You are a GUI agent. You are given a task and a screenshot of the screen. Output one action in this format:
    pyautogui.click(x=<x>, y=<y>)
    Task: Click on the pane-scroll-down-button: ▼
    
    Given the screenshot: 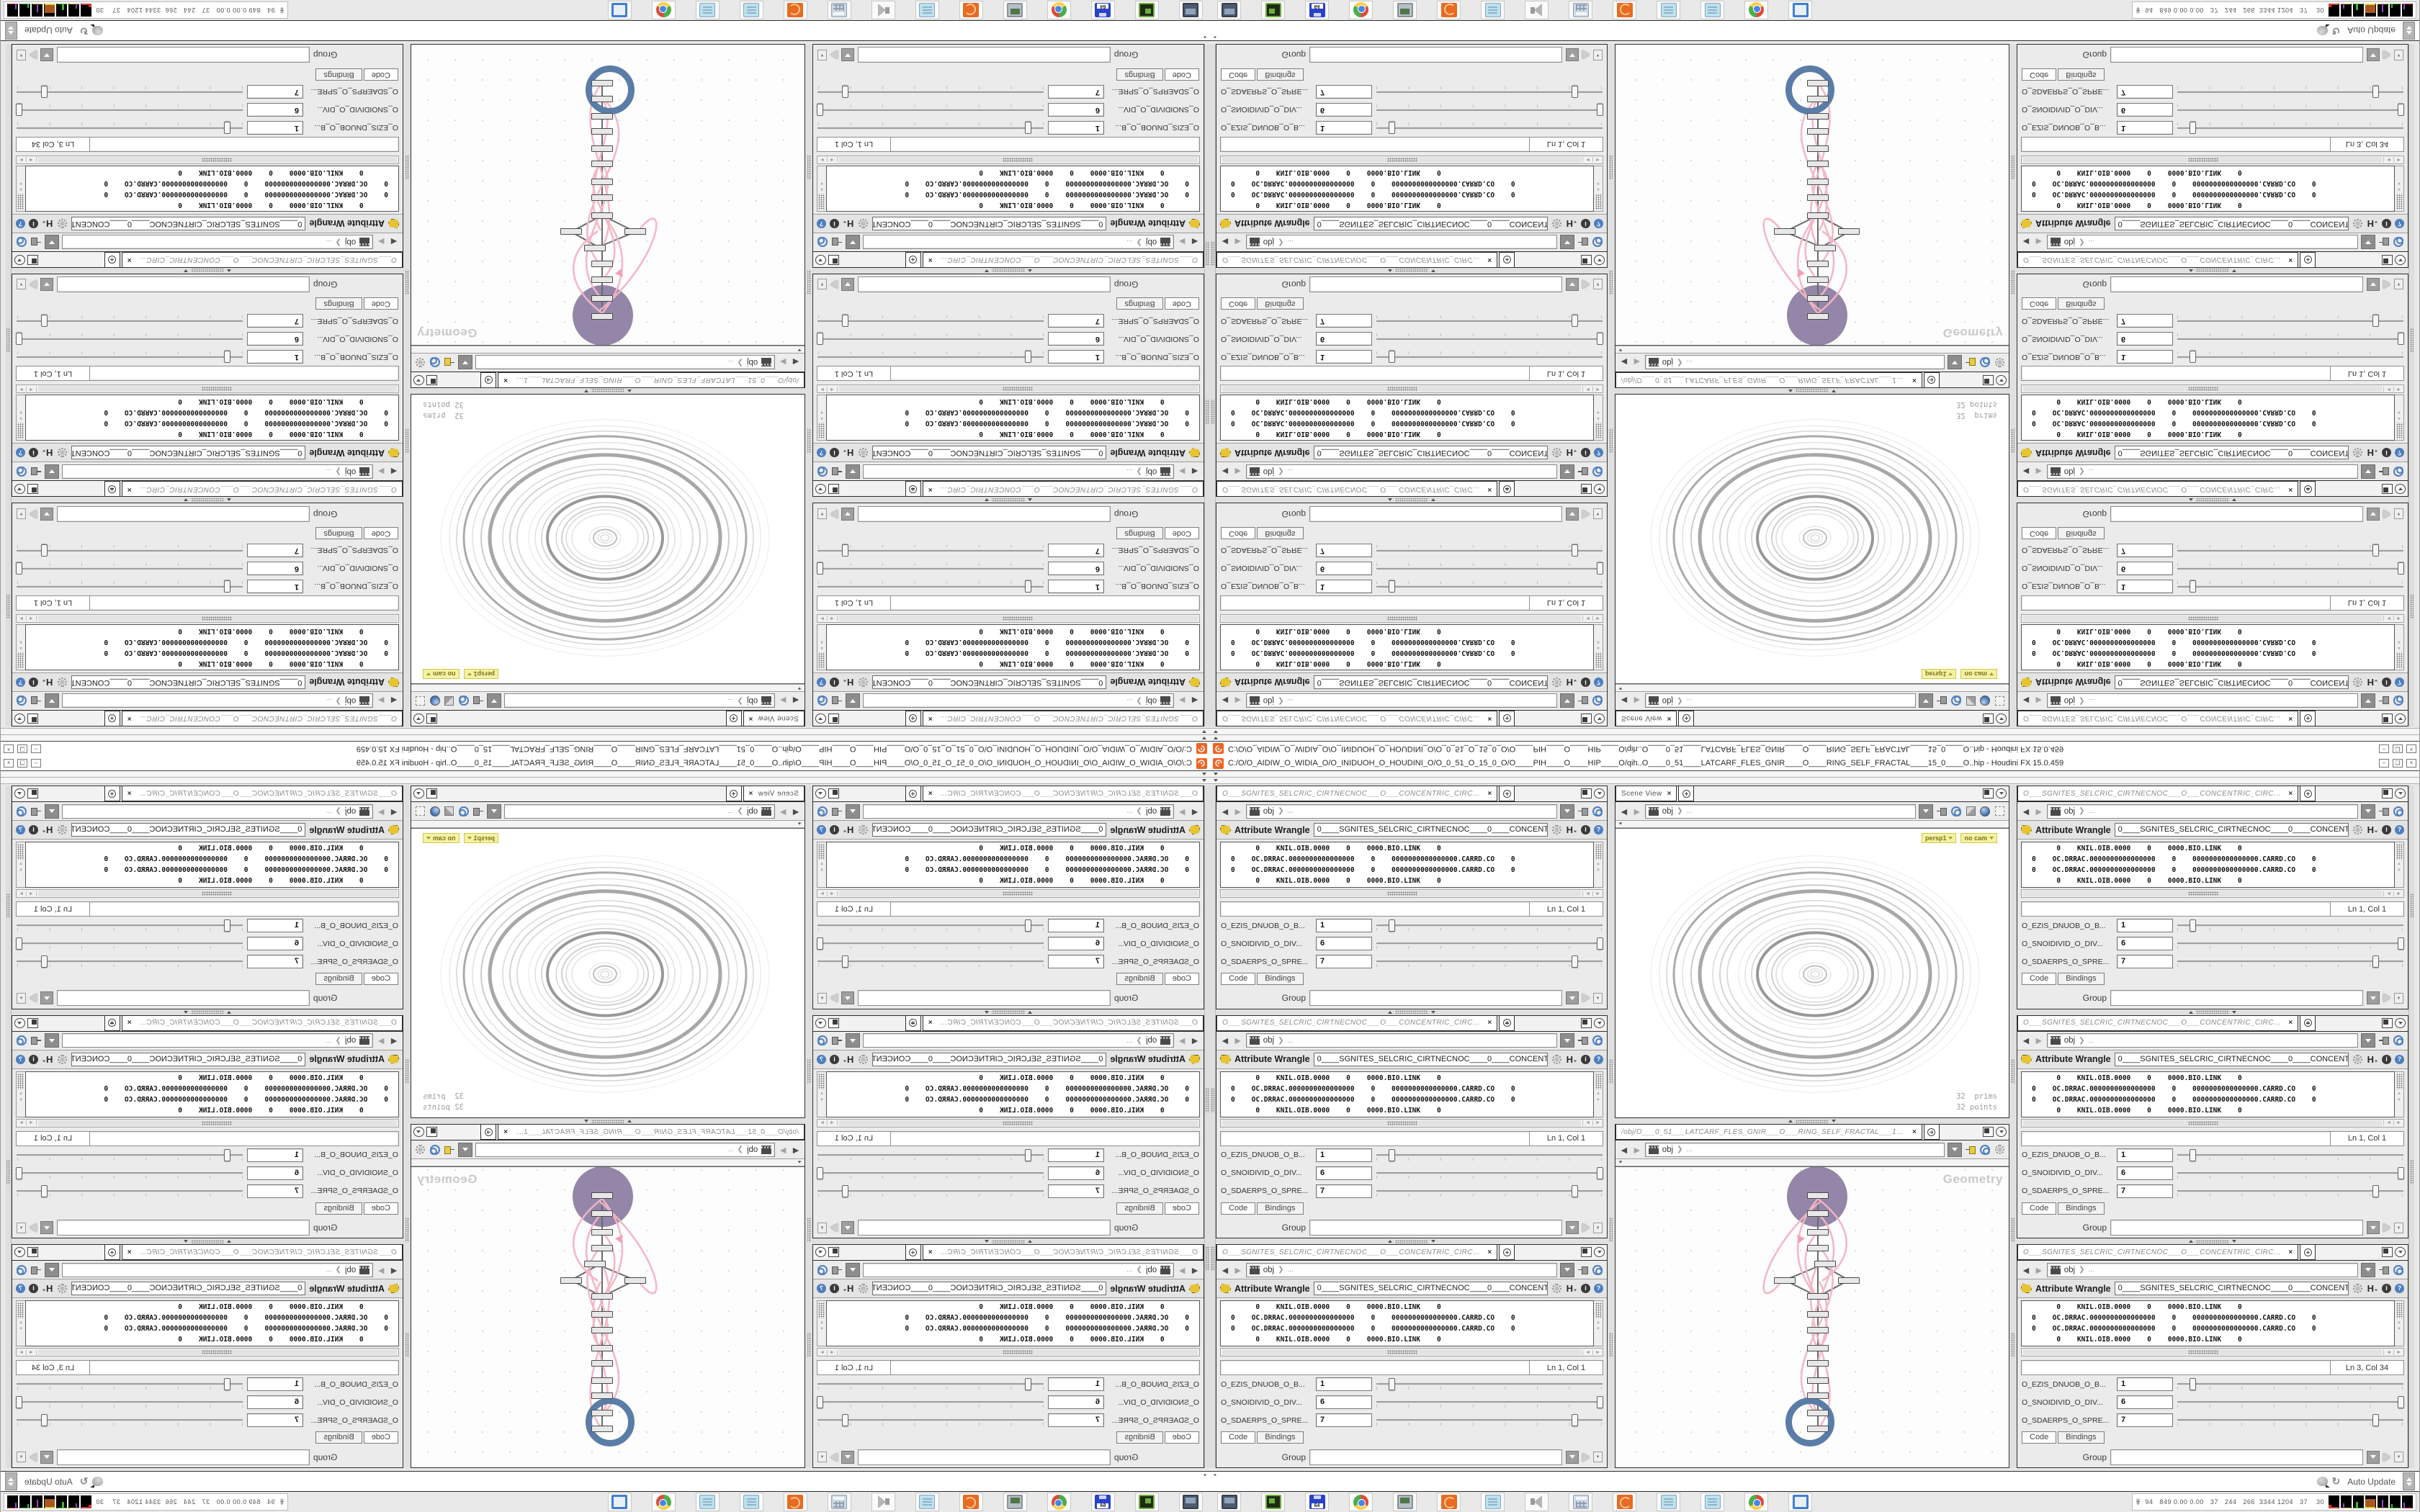 What is the action you would take?
    pyautogui.click(x=1598, y=284)
    